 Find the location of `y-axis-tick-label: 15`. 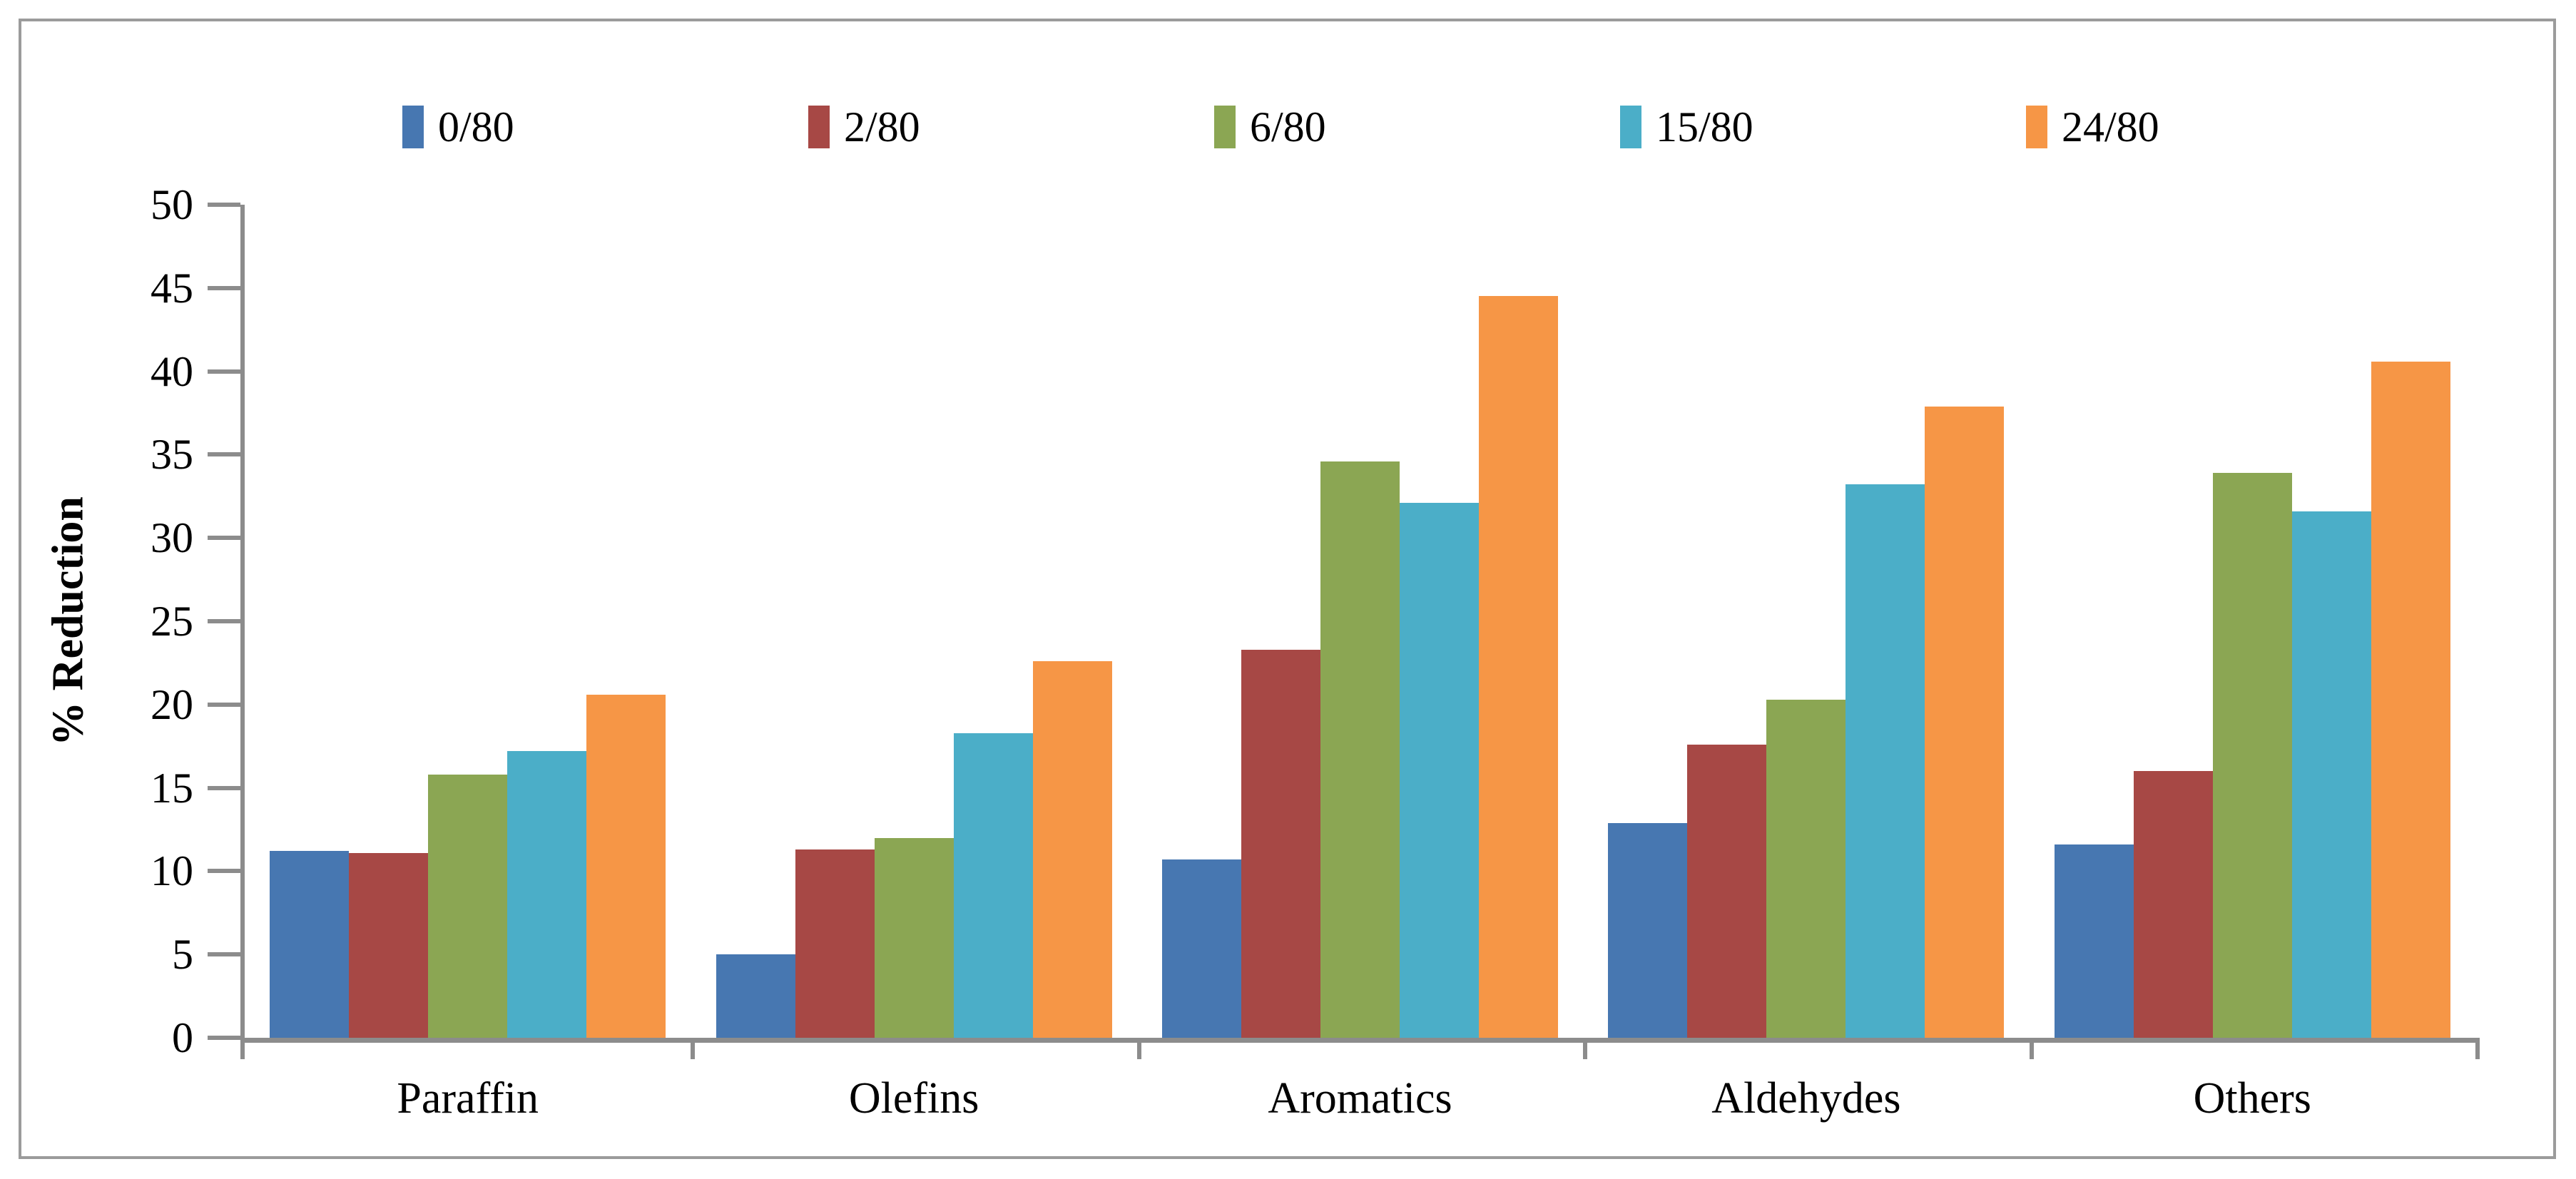

y-axis-tick-label: 15 is located at coordinates (172, 788).